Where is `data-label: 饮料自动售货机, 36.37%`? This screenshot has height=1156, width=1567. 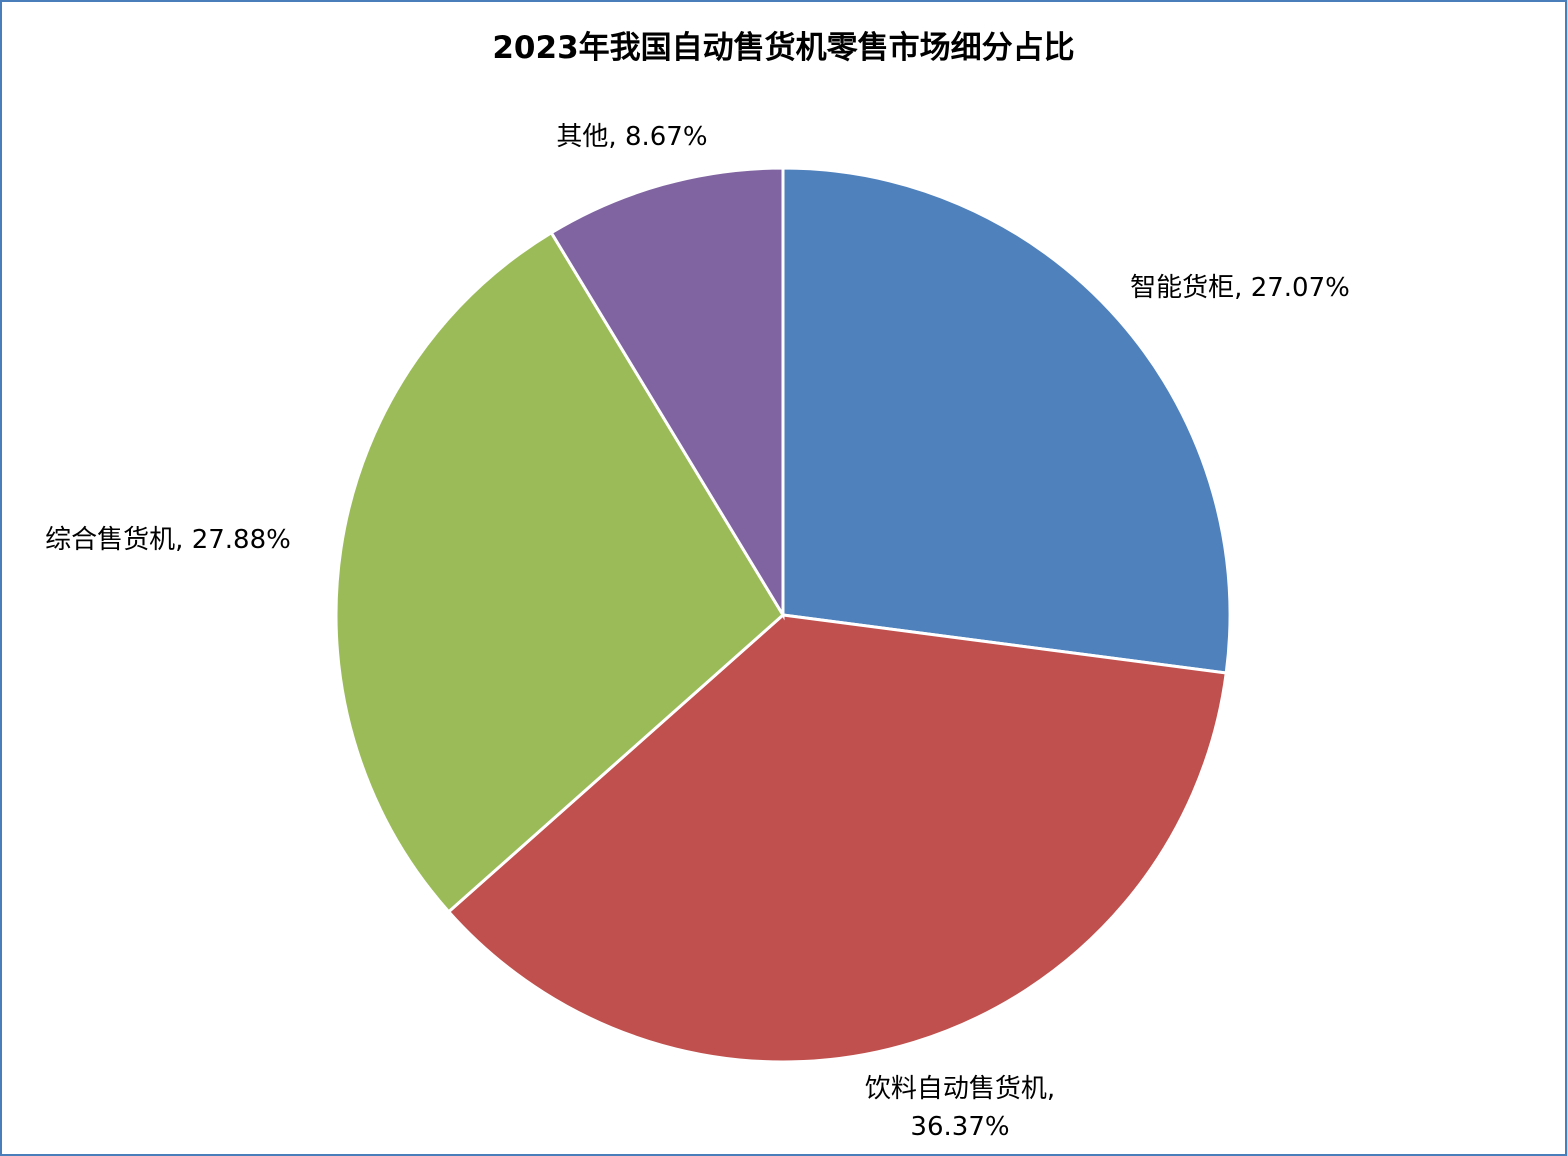 data-label: 饮料自动售货机, 36.37% is located at coordinates (960, 1108).